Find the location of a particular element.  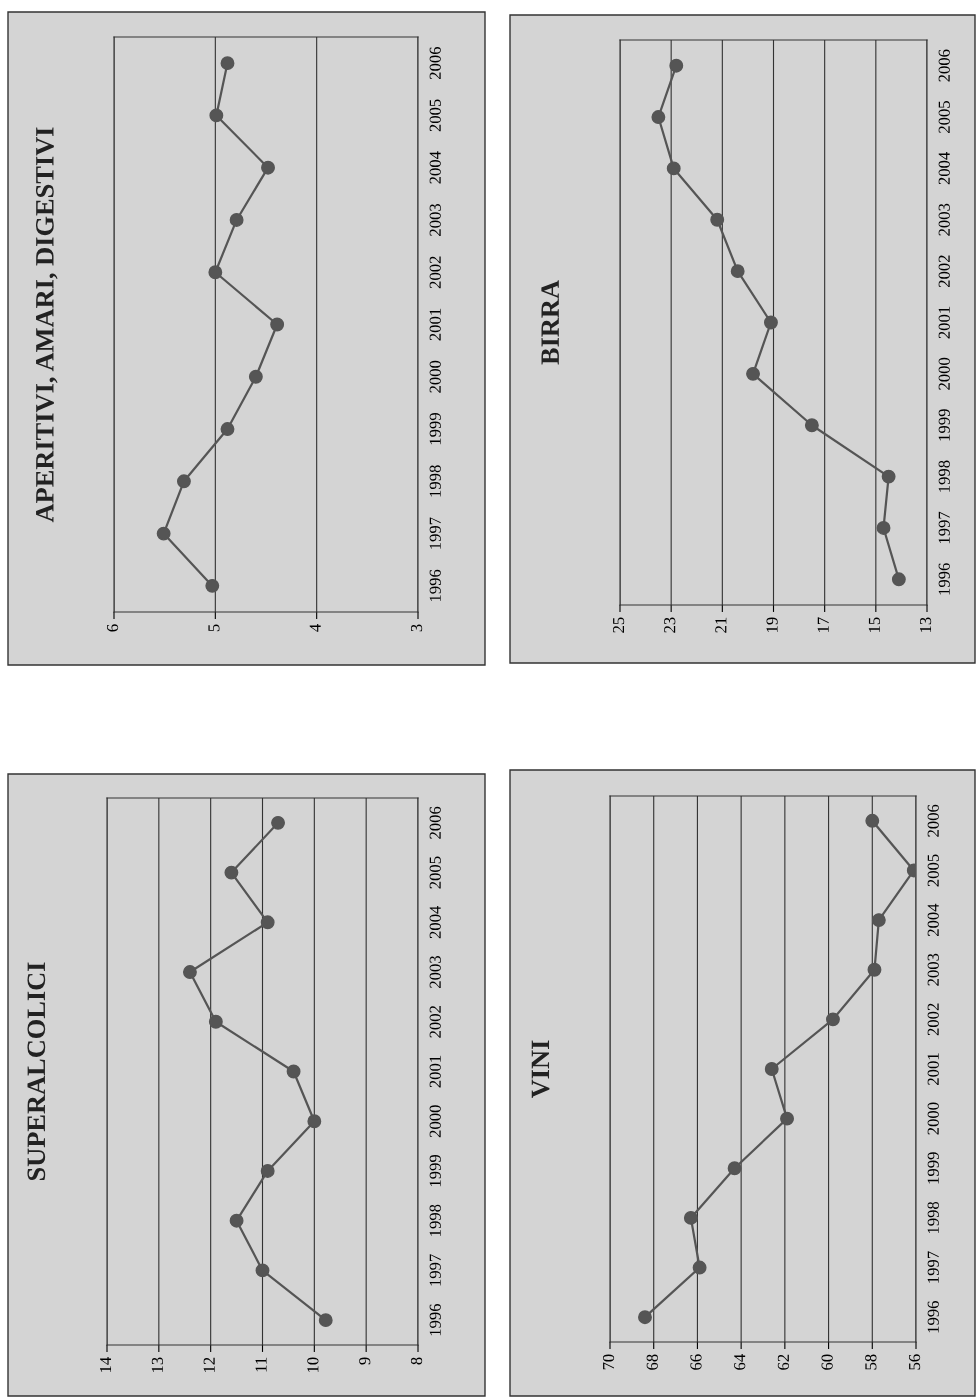

text: BIRRA is located at coordinates (550, 322).